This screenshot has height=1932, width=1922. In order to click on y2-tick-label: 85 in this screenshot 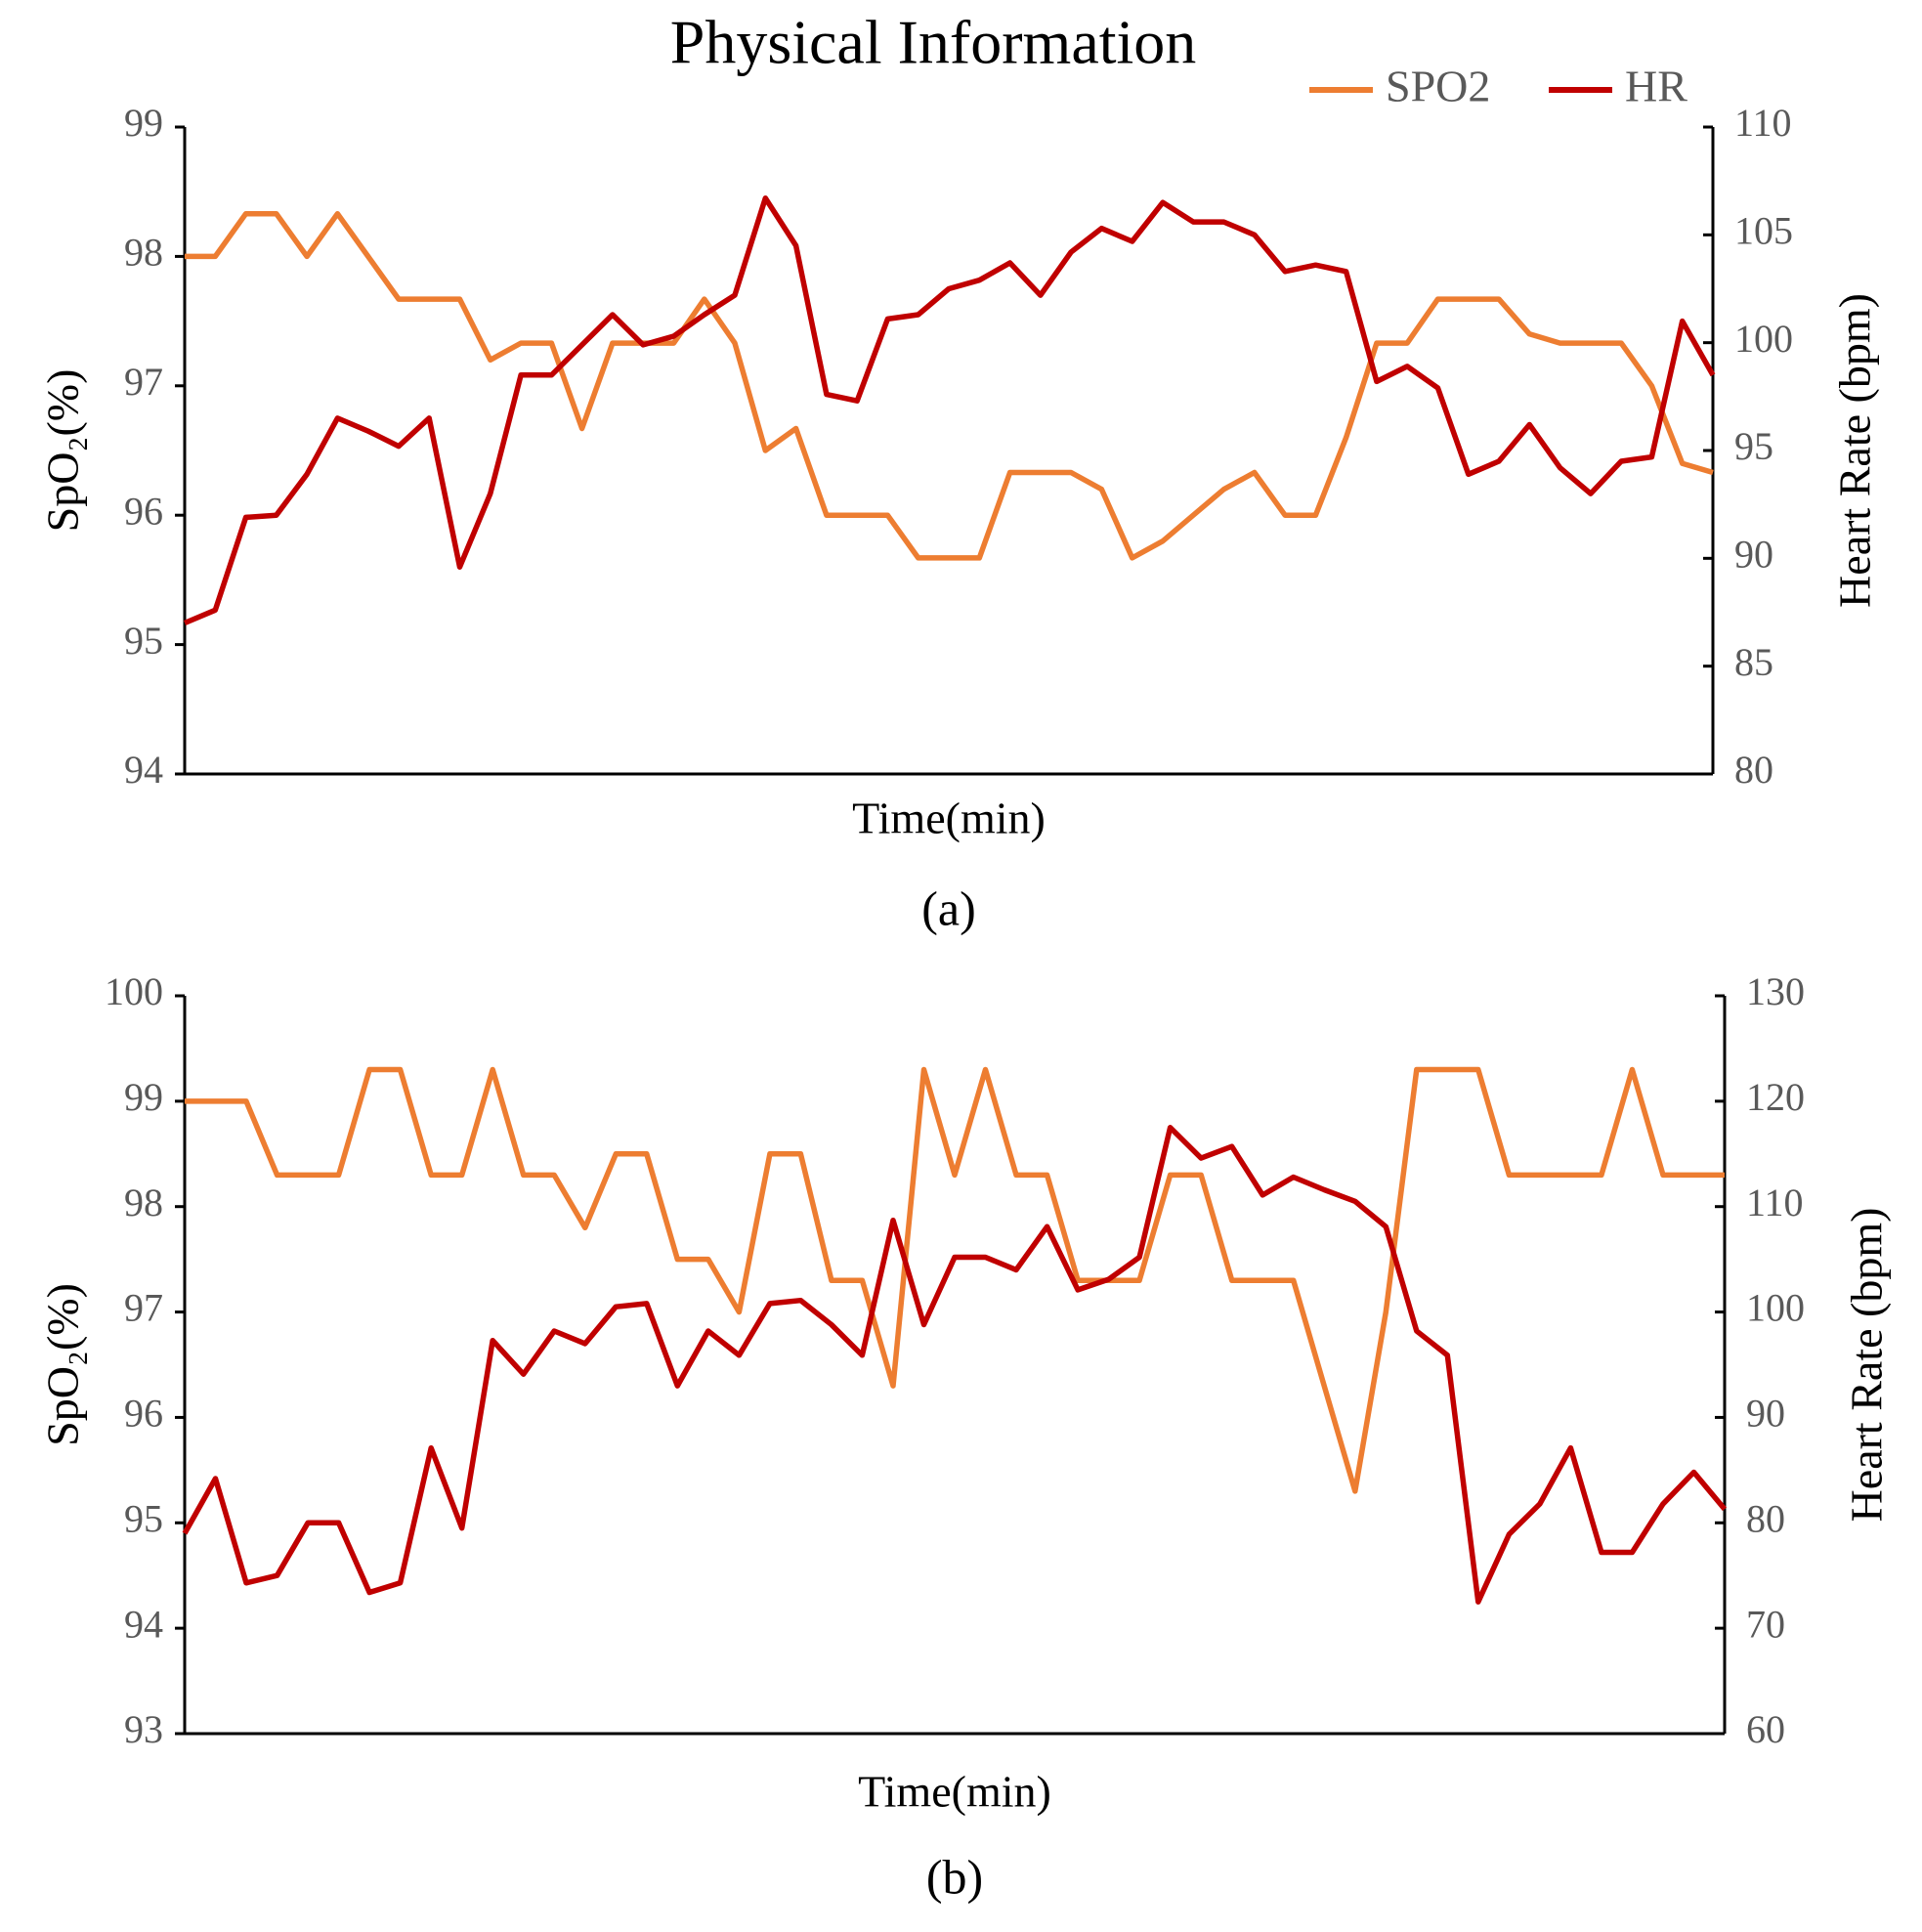, I will do `click(1753, 662)`.